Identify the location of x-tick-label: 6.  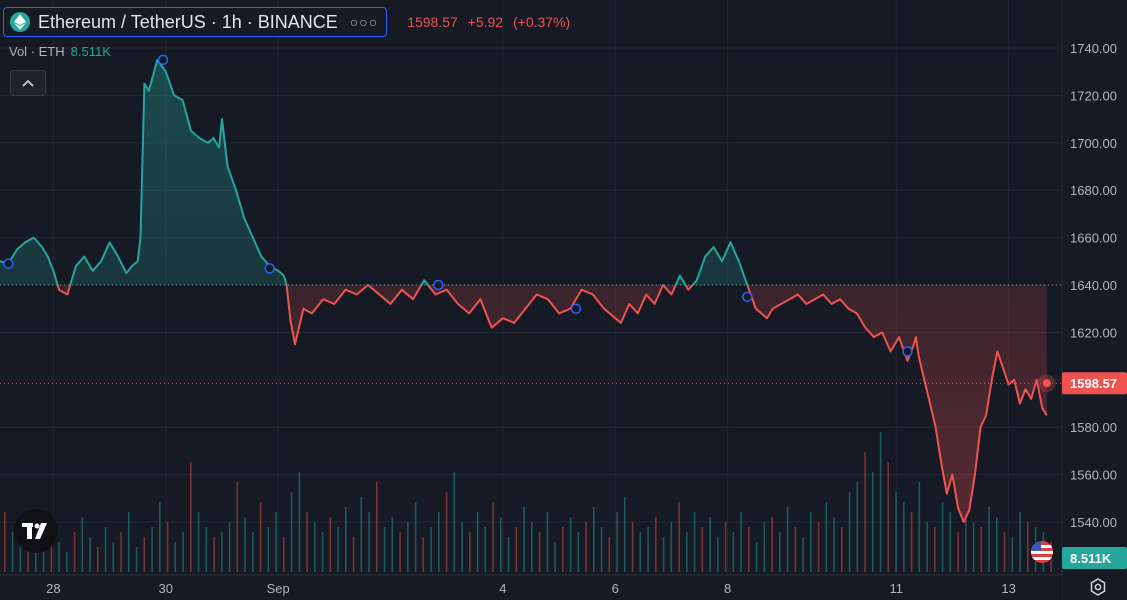
(615, 588).